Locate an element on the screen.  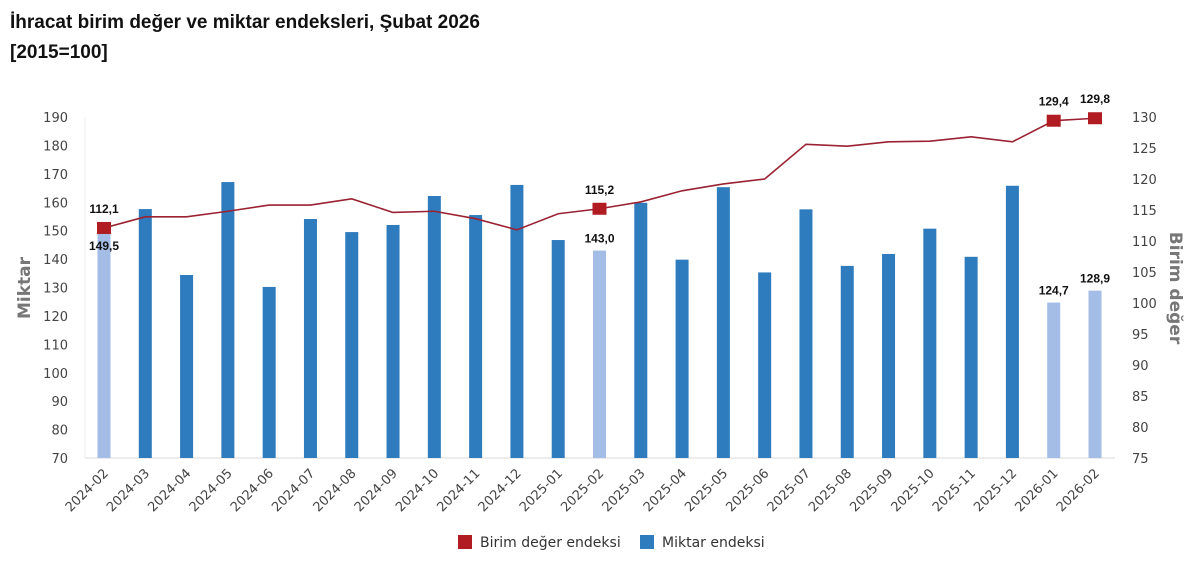
line-data-label: 129,8 is located at coordinates (1095, 99).